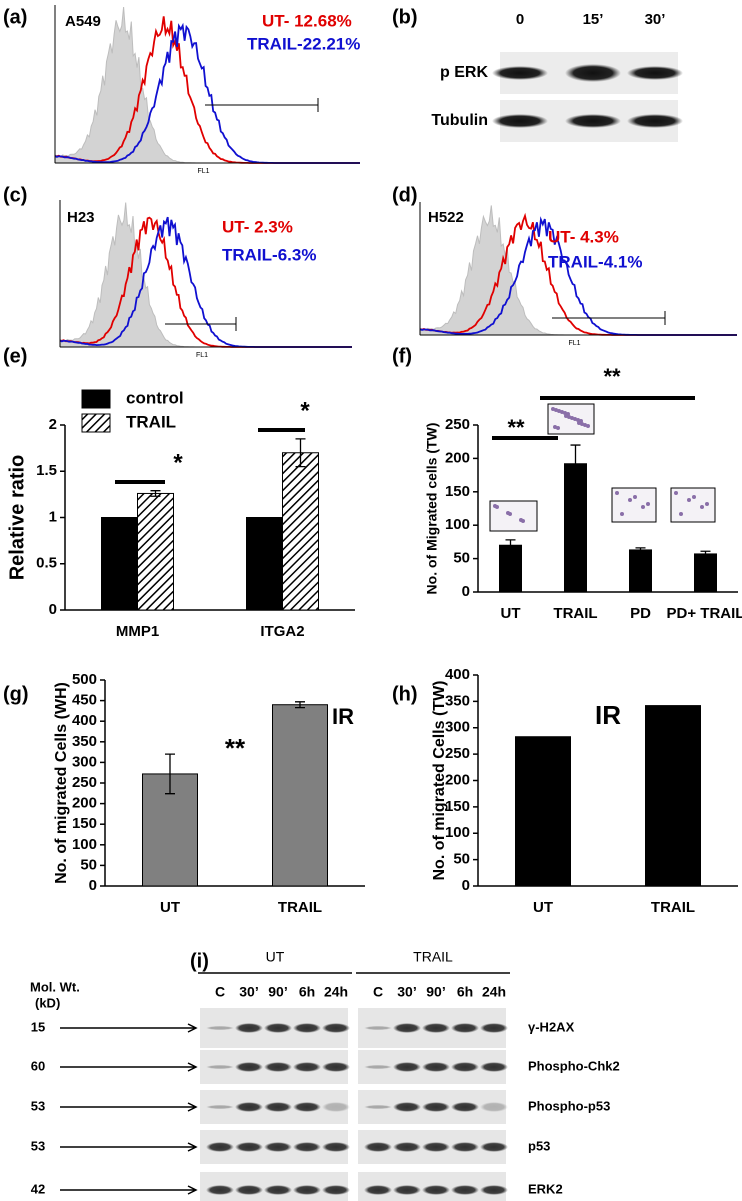 This screenshot has width=742, height=1201. I want to click on sample-label: H23, so click(81, 217).